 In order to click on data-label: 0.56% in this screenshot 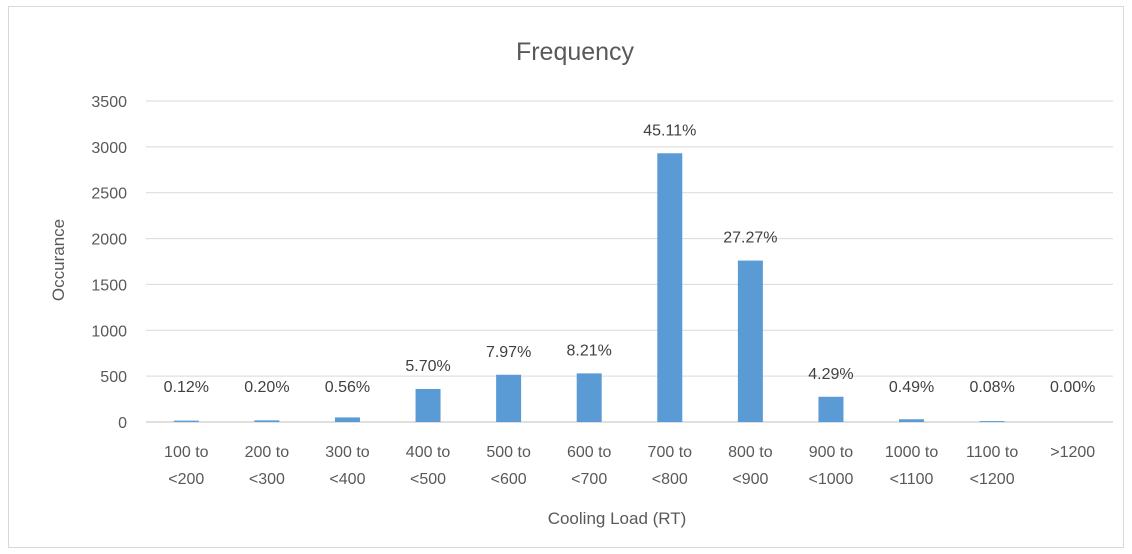, I will do `click(347, 387)`.